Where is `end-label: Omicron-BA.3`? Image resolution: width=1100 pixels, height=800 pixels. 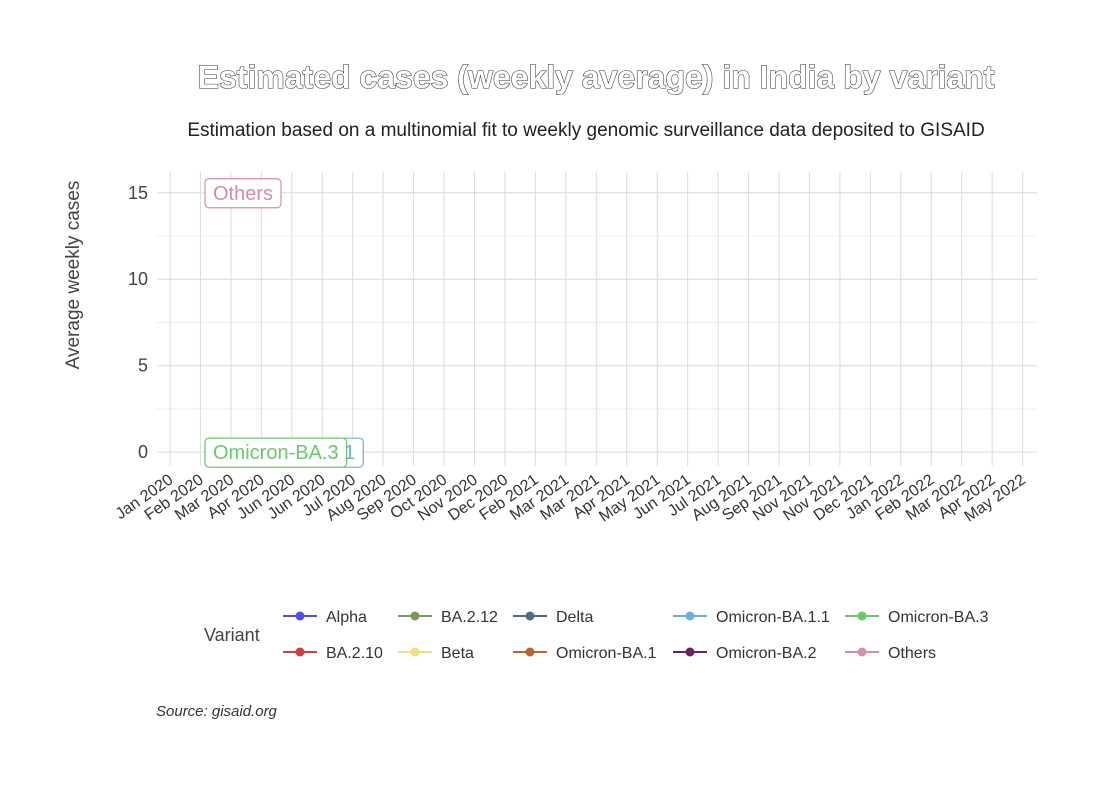
end-label: Omicron-BA.3 is located at coordinates (276, 452).